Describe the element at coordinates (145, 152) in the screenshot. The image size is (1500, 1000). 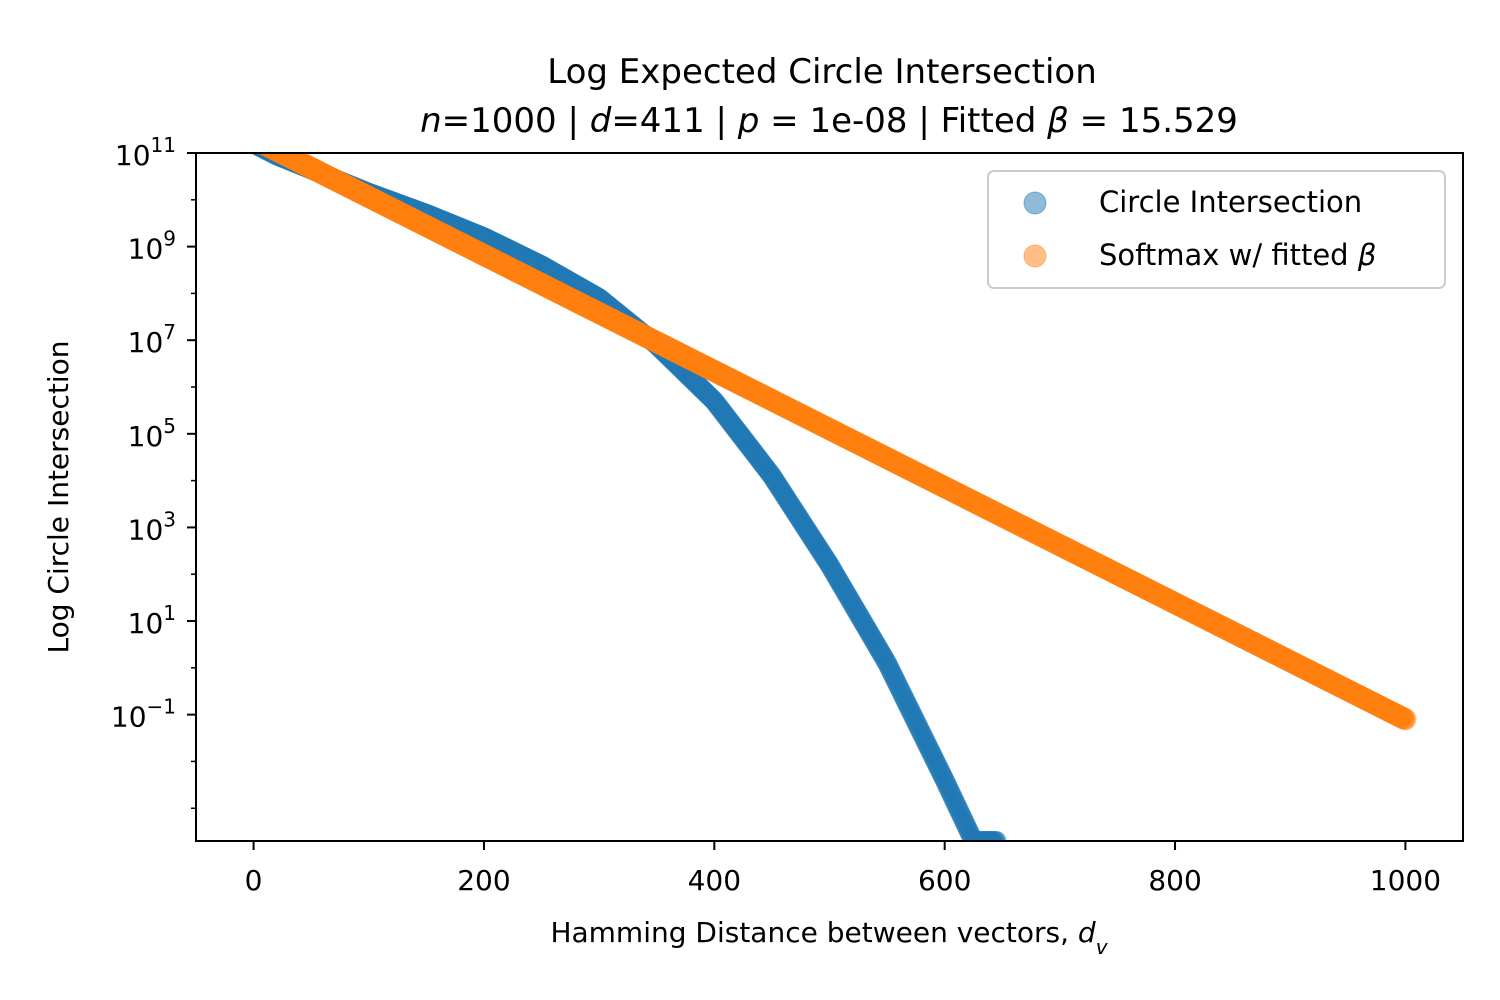
I see `y-tick-label: 10¹¹` at that location.